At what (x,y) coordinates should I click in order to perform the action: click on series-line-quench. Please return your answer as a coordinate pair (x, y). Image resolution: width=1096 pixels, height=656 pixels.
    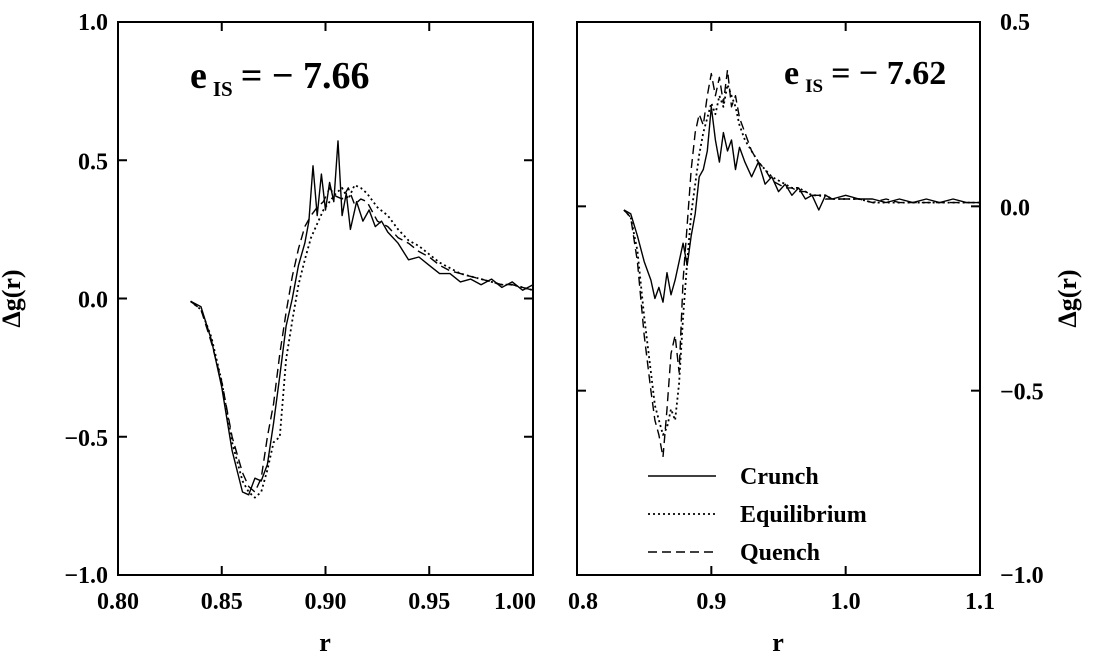
    Looking at the image, I should click on (362, 340).